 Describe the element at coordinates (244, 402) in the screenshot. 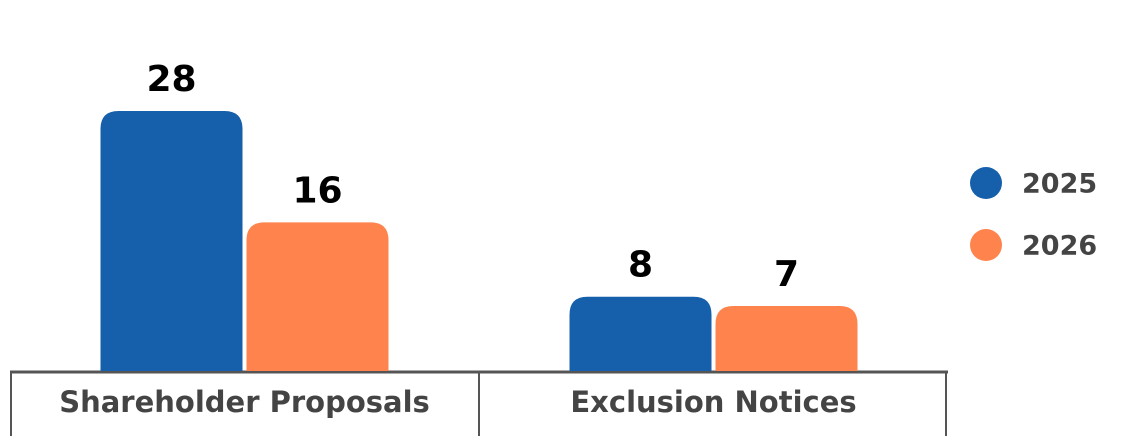

I see `category-label: Shareholder Proposals` at that location.